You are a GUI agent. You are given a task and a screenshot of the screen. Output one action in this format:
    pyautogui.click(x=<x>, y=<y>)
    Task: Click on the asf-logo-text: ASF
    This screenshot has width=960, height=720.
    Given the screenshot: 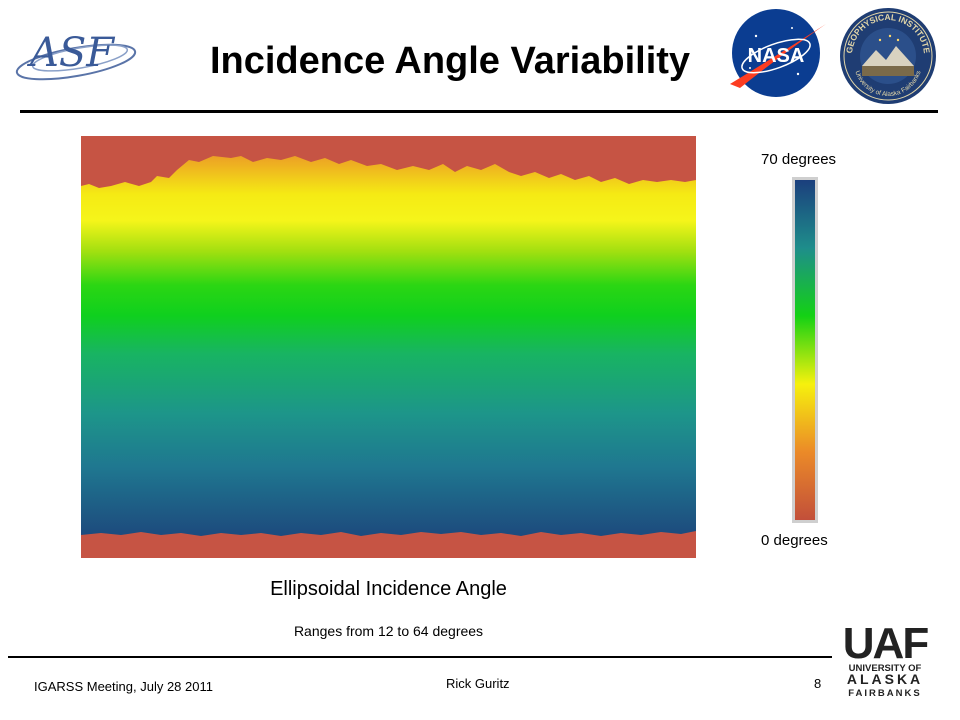 What is the action you would take?
    pyautogui.click(x=70, y=53)
    